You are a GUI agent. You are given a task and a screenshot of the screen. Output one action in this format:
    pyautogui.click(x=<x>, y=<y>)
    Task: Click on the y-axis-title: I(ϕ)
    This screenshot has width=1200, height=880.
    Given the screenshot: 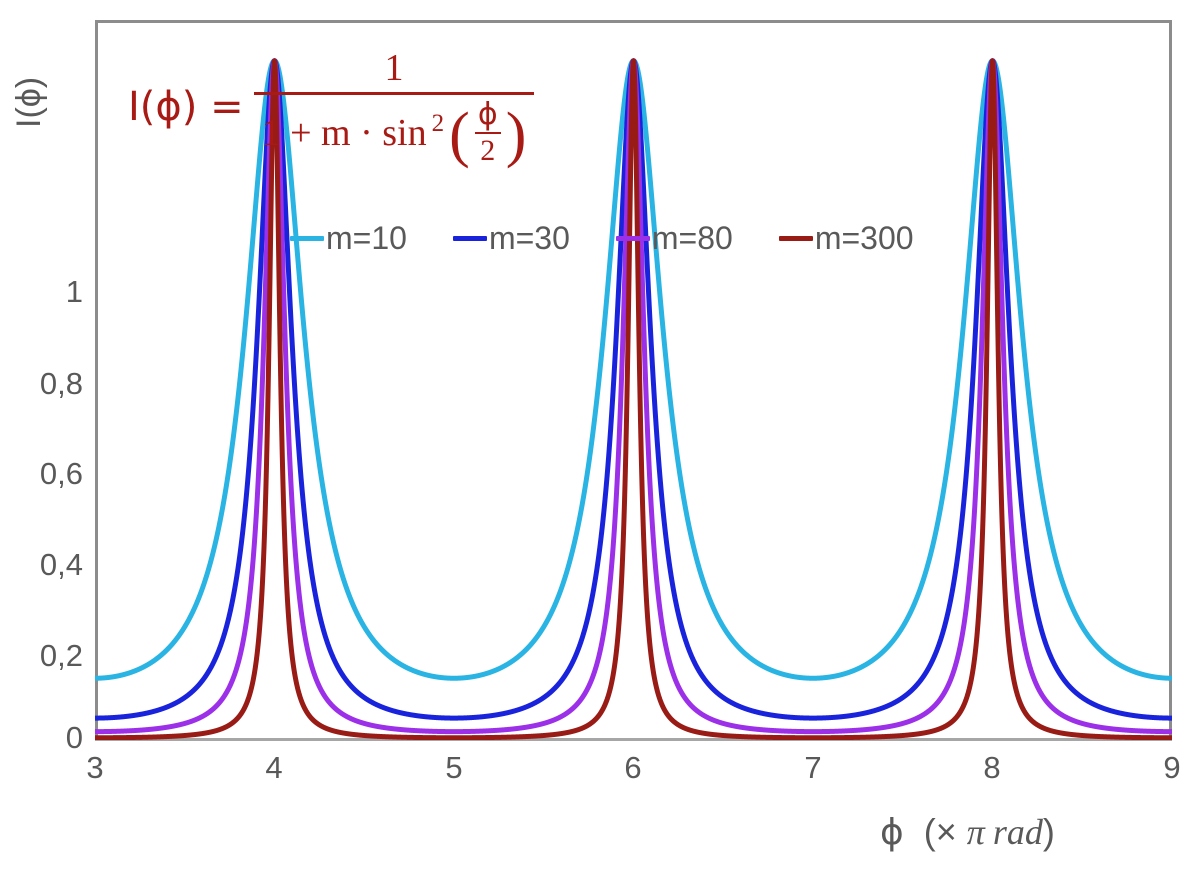 What is the action you would take?
    pyautogui.click(x=29, y=102)
    